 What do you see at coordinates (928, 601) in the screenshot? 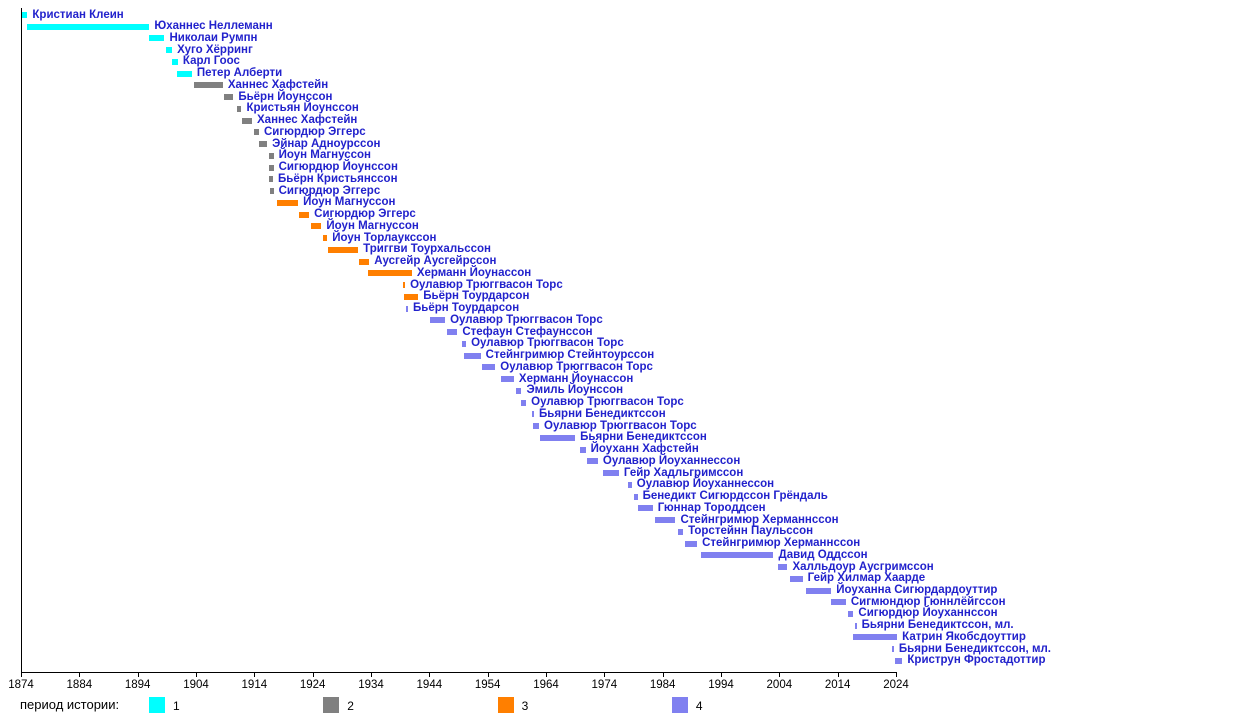
I see `person-label: Сигмюндюр Гюннлёйгссон` at bounding box center [928, 601].